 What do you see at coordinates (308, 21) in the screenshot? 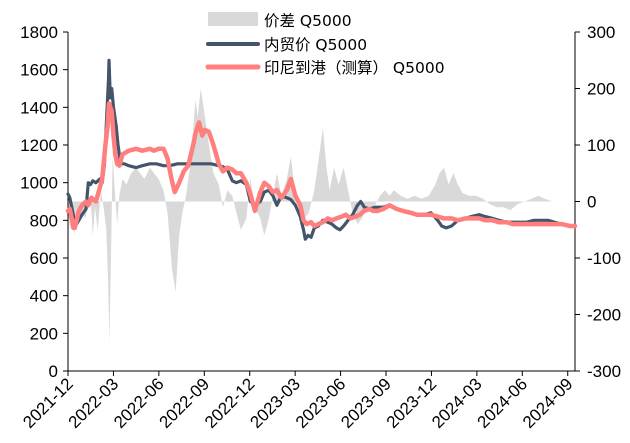
I see `legend-label-spread: 价差 Q5000` at bounding box center [308, 21].